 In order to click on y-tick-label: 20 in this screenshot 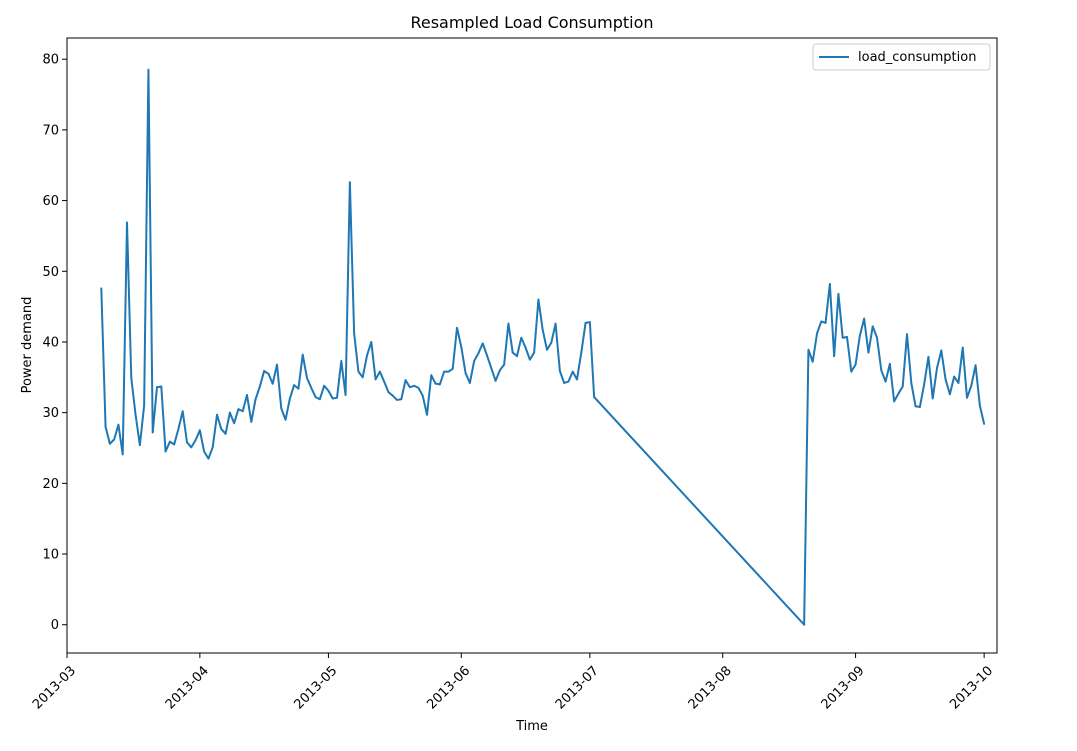, I will do `click(50, 484)`.